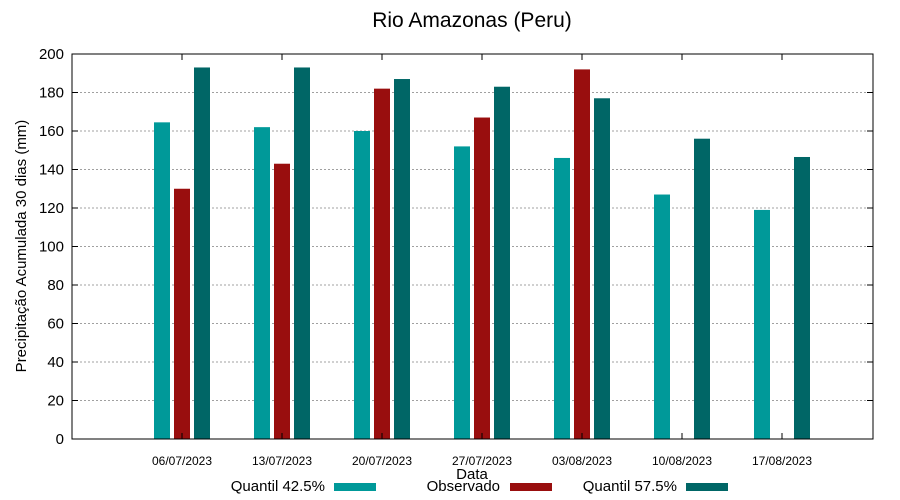 The width and height of the screenshot is (900, 500). Describe the element at coordinates (51, 208) in the screenshot. I see `y-tick-label: 120` at that location.